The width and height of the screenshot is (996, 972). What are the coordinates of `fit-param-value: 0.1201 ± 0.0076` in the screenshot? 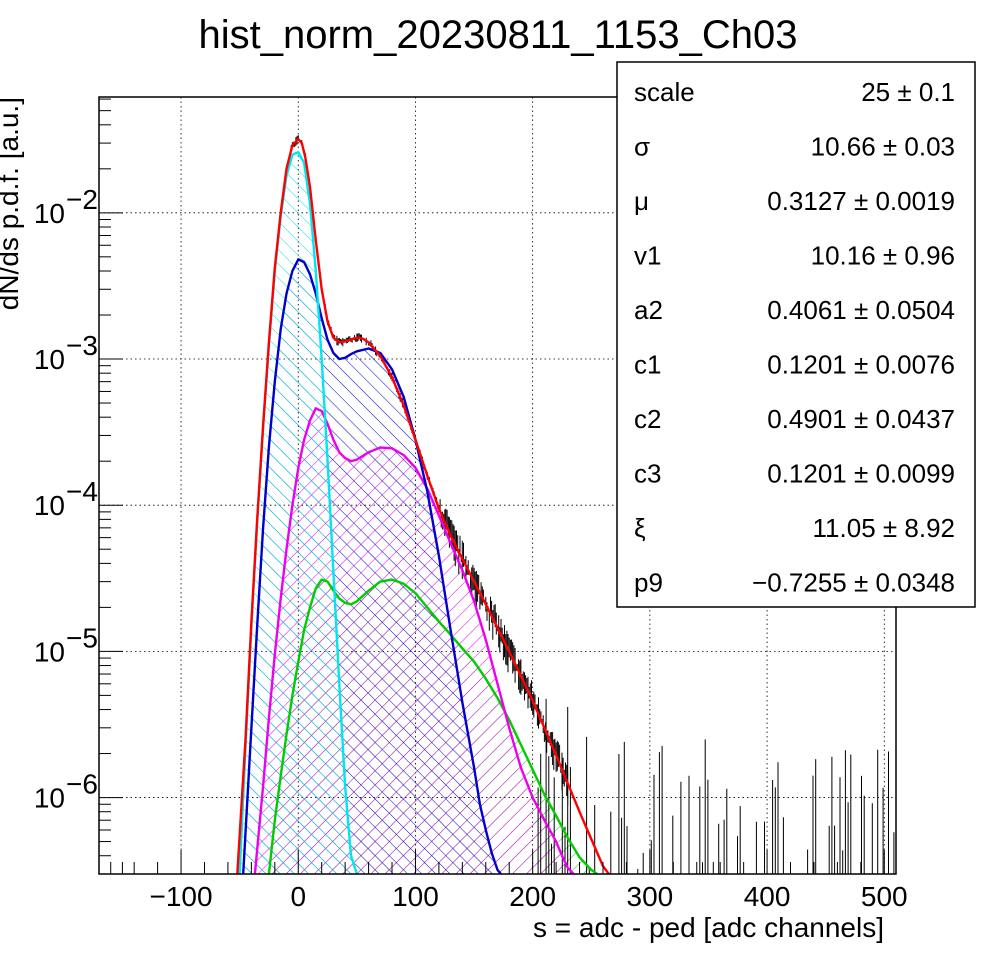 It's located at (861, 365).